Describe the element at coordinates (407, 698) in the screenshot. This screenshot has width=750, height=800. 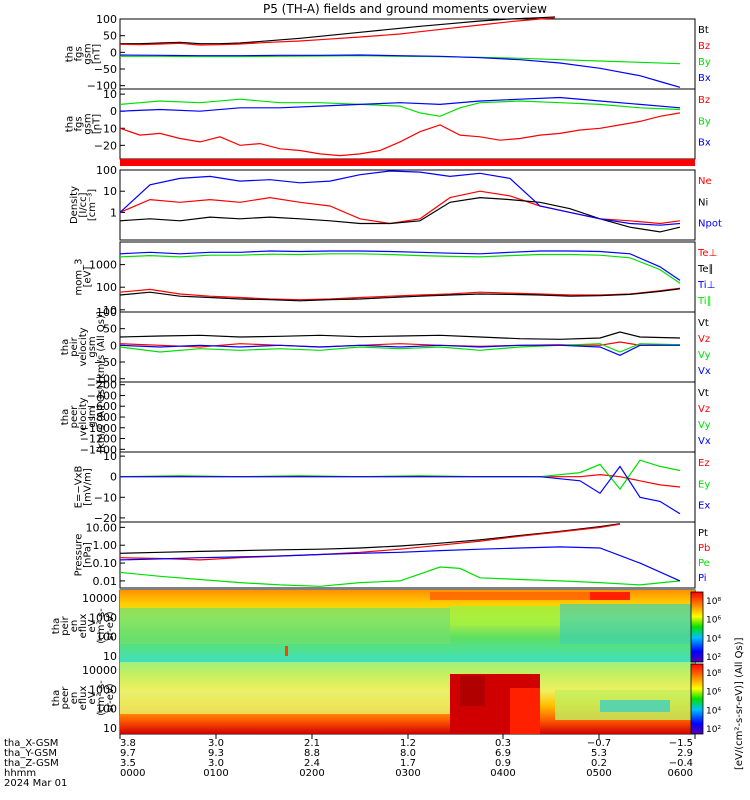
I see `electron-spectrogram` at that location.